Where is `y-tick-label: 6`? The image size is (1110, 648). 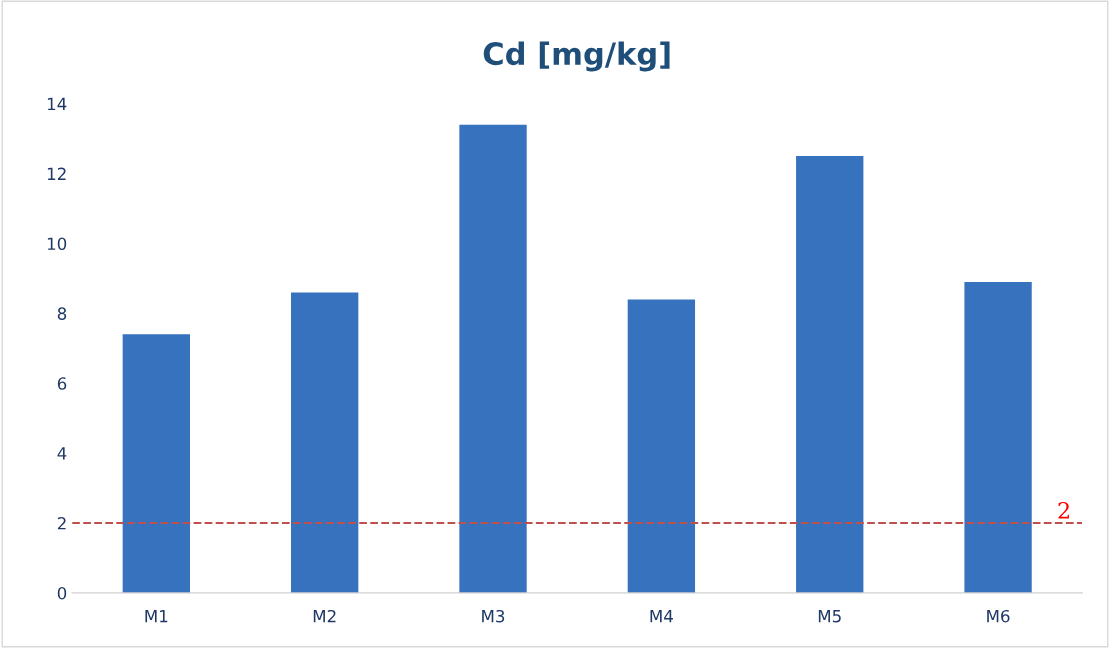
y-tick-label: 6 is located at coordinates (62, 383).